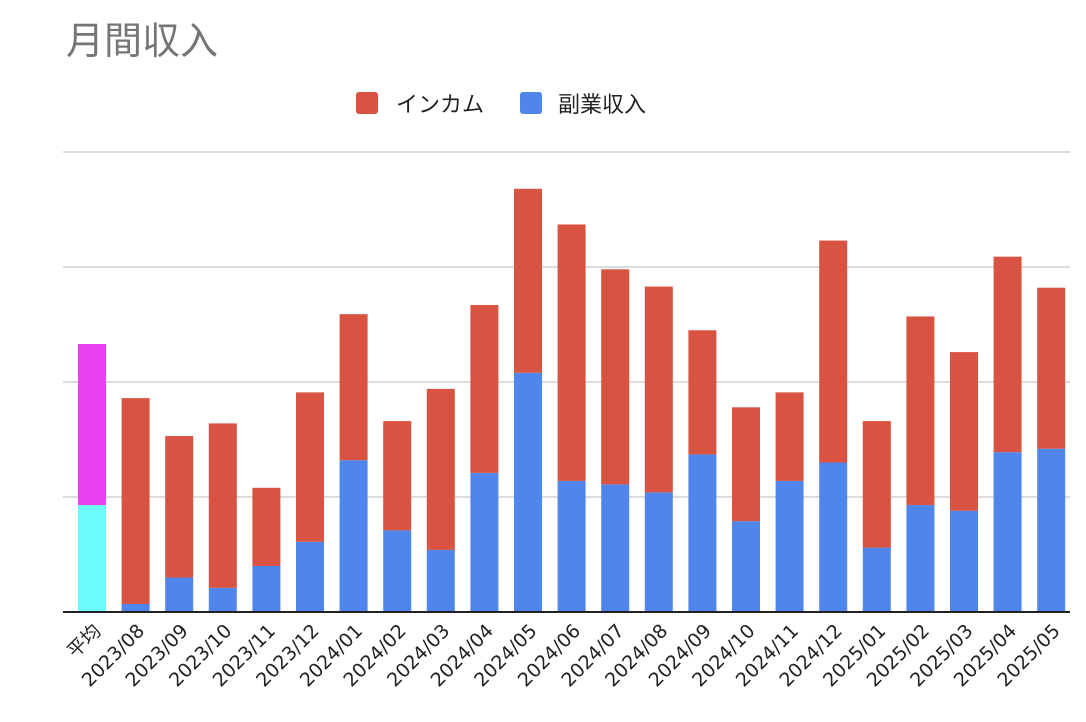 The height and width of the screenshot is (722, 1086). What do you see at coordinates (367, 103) in the screenshot?
I see `legend-swatch-income` at bounding box center [367, 103].